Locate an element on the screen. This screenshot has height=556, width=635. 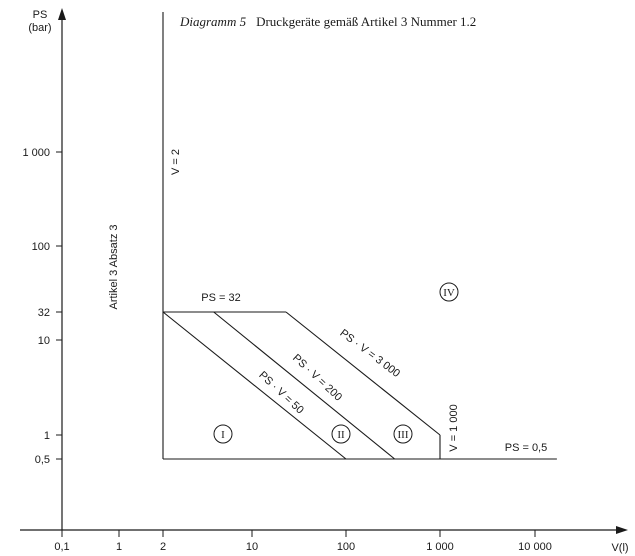
x-tick-label: 100 is located at coordinates (346, 547).